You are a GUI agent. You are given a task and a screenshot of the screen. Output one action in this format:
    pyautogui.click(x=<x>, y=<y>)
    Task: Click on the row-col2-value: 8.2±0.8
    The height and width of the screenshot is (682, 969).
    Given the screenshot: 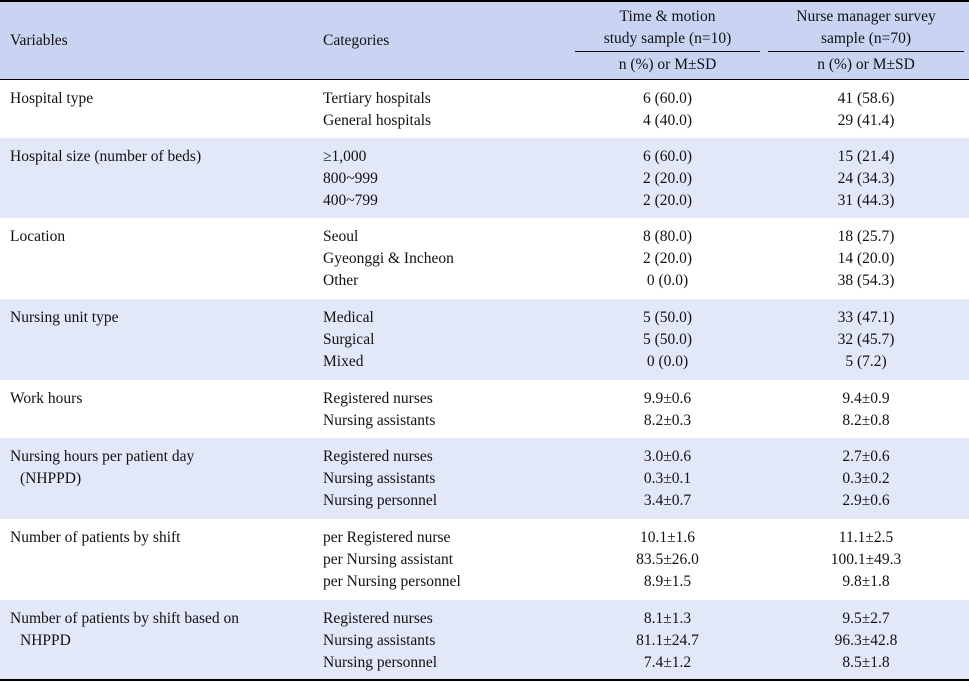 What is the action you would take?
    pyautogui.click(x=866, y=420)
    